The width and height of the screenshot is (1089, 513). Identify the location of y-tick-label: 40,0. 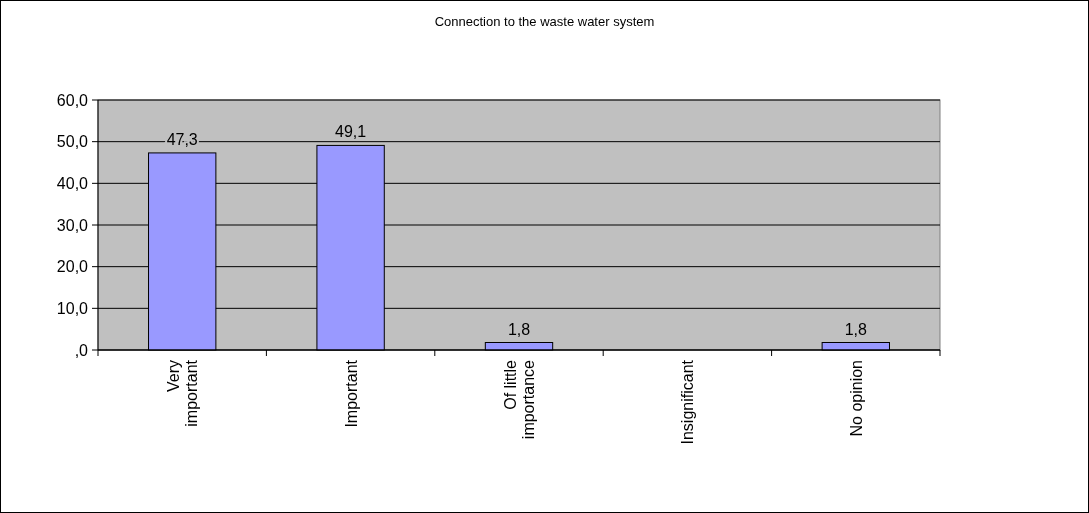
(72, 183).